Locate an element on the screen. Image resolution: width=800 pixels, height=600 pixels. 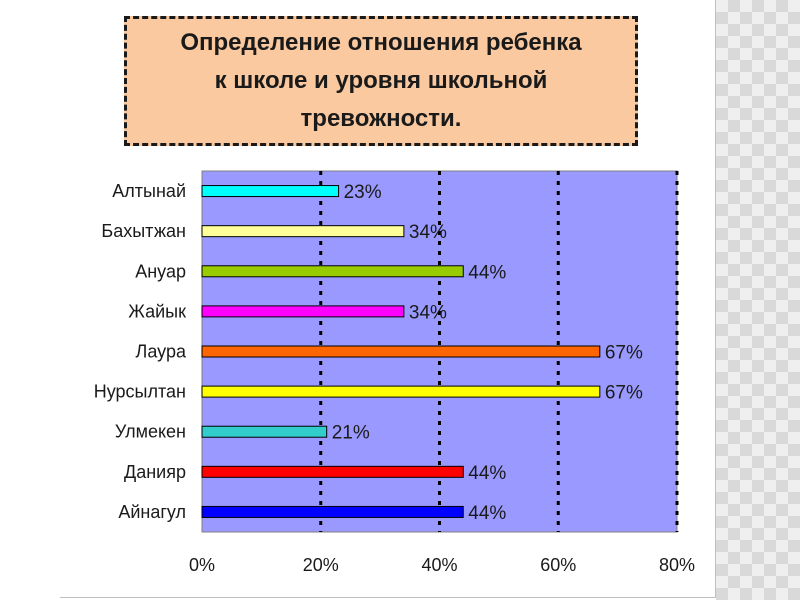
category-label: Айнагул is located at coordinates (152, 512).